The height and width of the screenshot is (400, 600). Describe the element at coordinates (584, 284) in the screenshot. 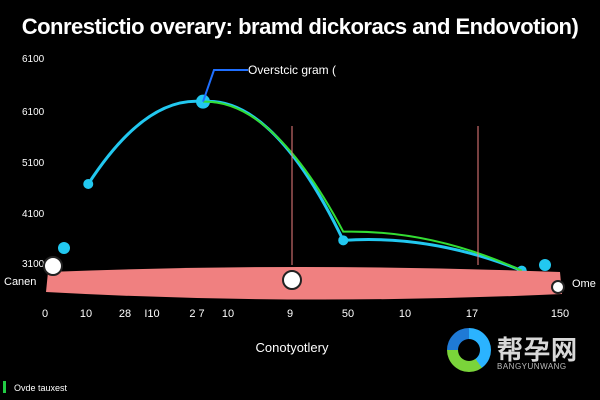

I see `right-side-label: Ome` at that location.